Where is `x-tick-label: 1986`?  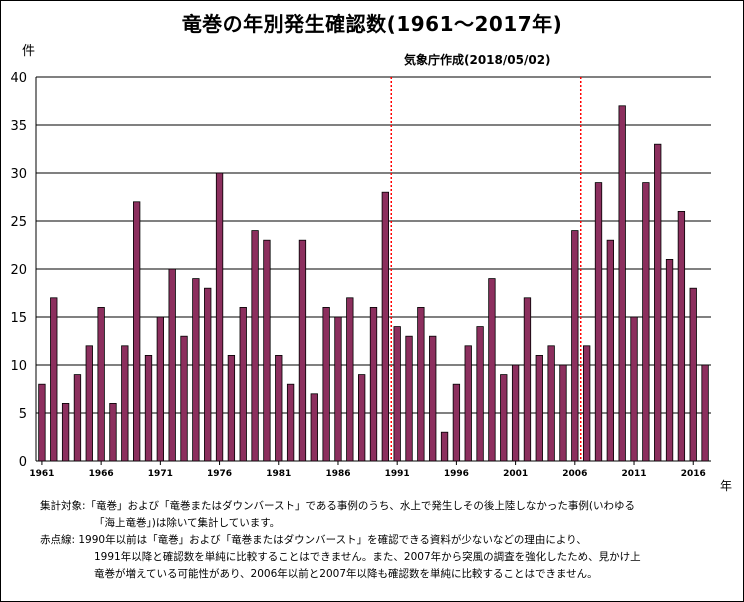
x-tick-label: 1986 is located at coordinates (337, 474).